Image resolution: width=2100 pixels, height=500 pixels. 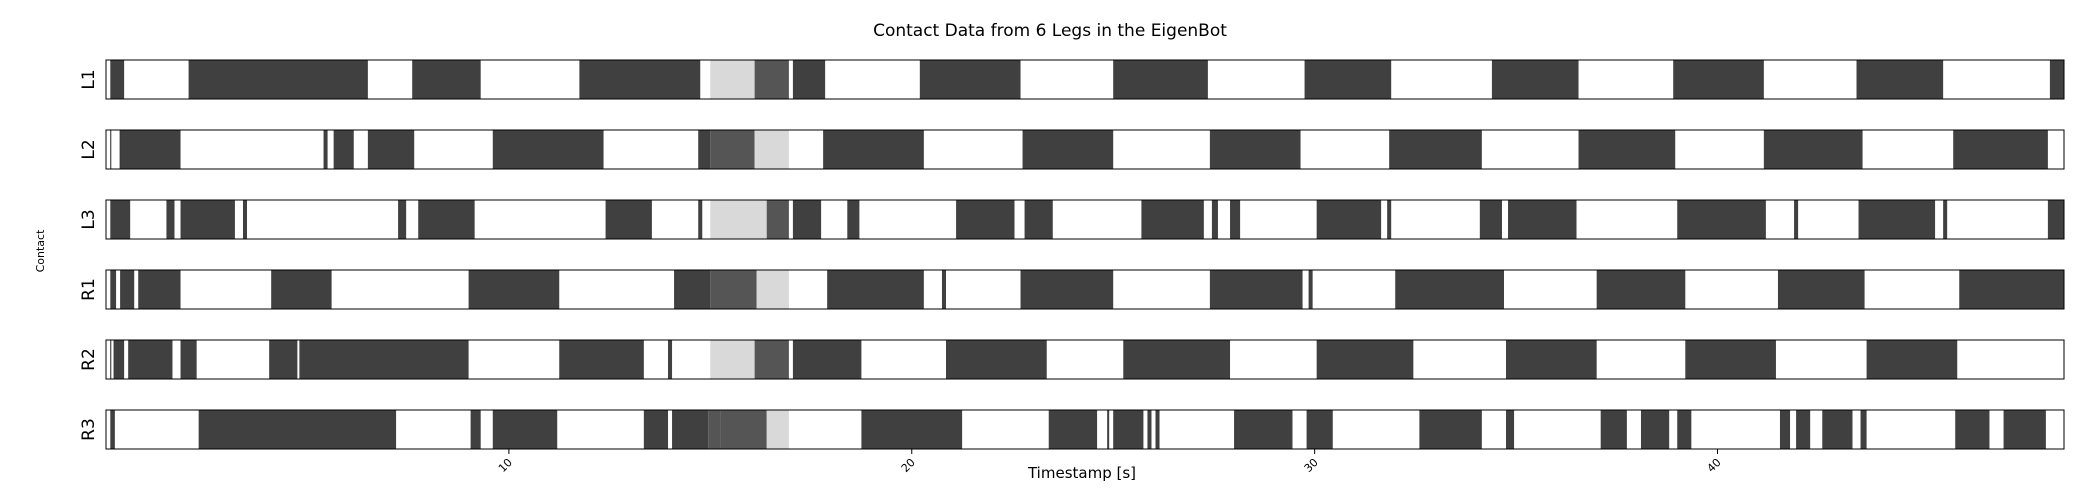 What do you see at coordinates (89, 289) in the screenshot?
I see `row-label: R1` at bounding box center [89, 289].